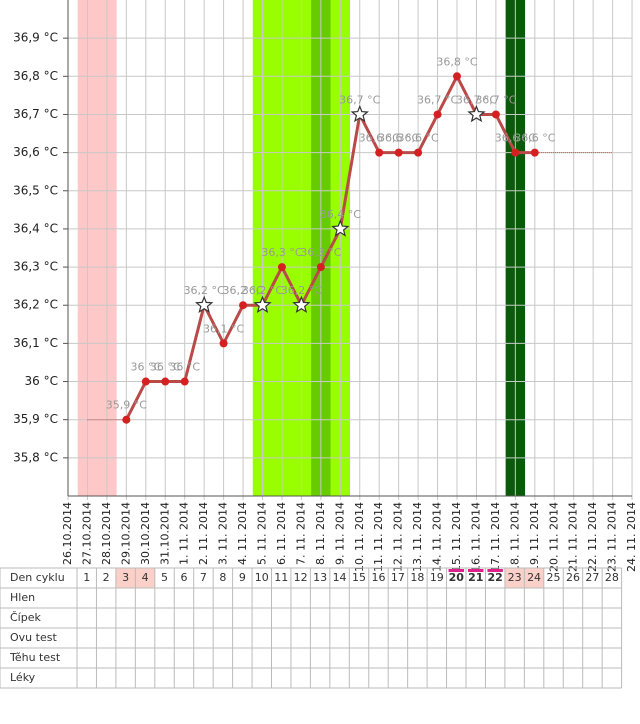 The image size is (640, 724). Describe the element at coordinates (145, 533) in the screenshot. I see `x-tick-label: 30.10.2014` at that location.